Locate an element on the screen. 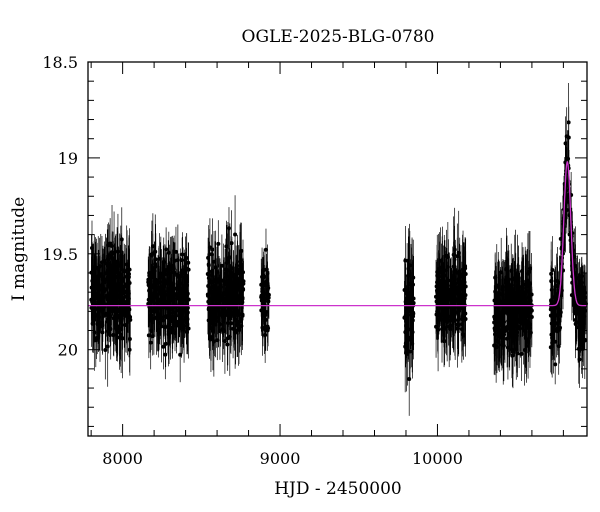  chart-title: OGLE-2025-BLG-0780 is located at coordinates (338, 37).